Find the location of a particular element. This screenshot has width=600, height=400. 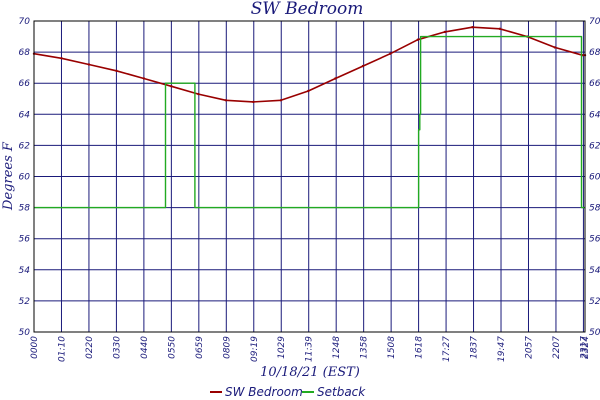

x-tick-label: 2324 is located at coordinates (586, 347).